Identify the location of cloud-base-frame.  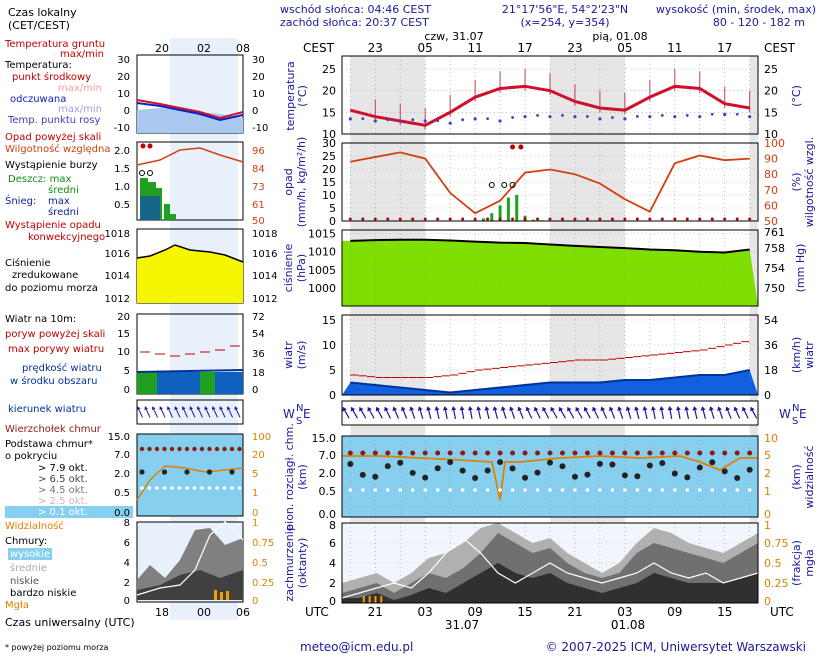
(550, 476).